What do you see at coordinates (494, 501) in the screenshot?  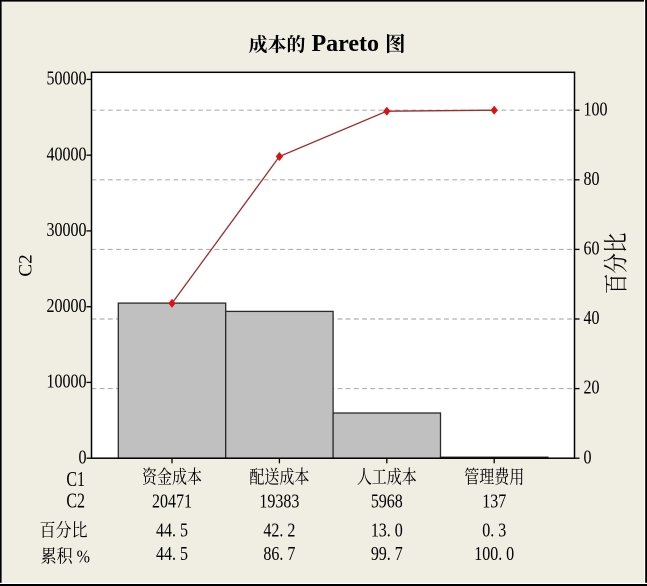 I see `svg-text: 137` at bounding box center [494, 501].